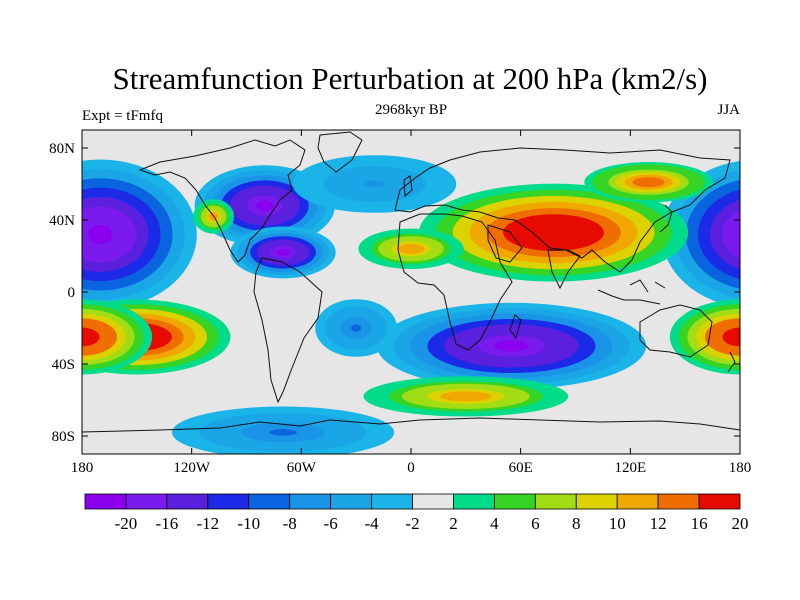 The height and width of the screenshot is (600, 800). I want to click on y-tick-label: 80N, so click(62, 149).